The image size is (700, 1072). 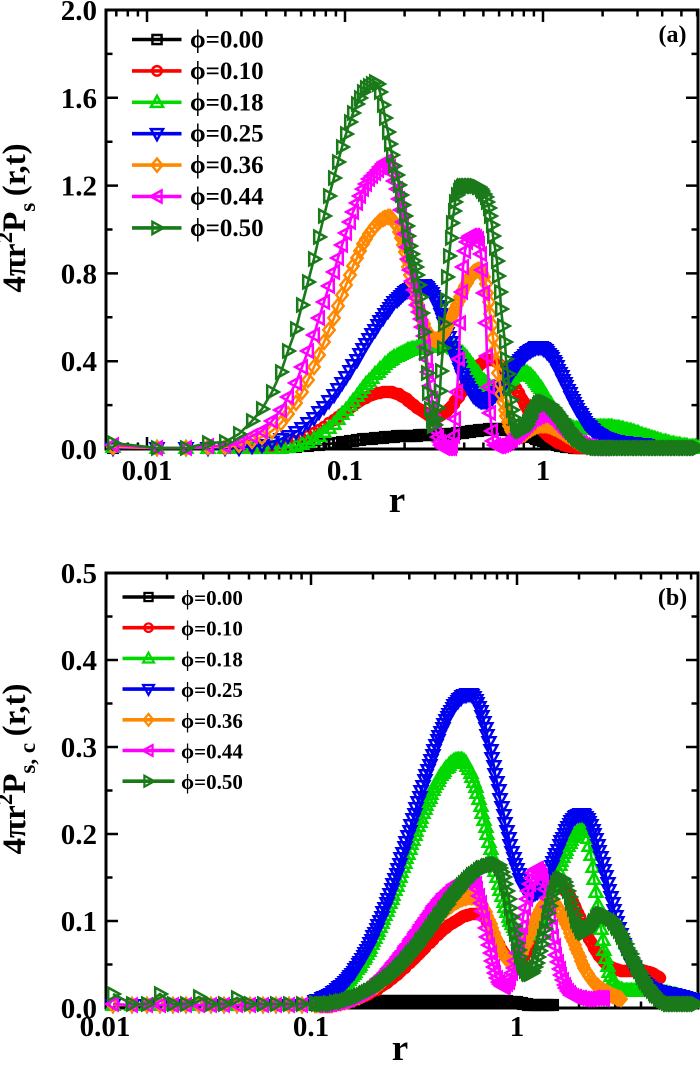 What do you see at coordinates (79, 835) in the screenshot?
I see `svg-text: 0.2` at bounding box center [79, 835].